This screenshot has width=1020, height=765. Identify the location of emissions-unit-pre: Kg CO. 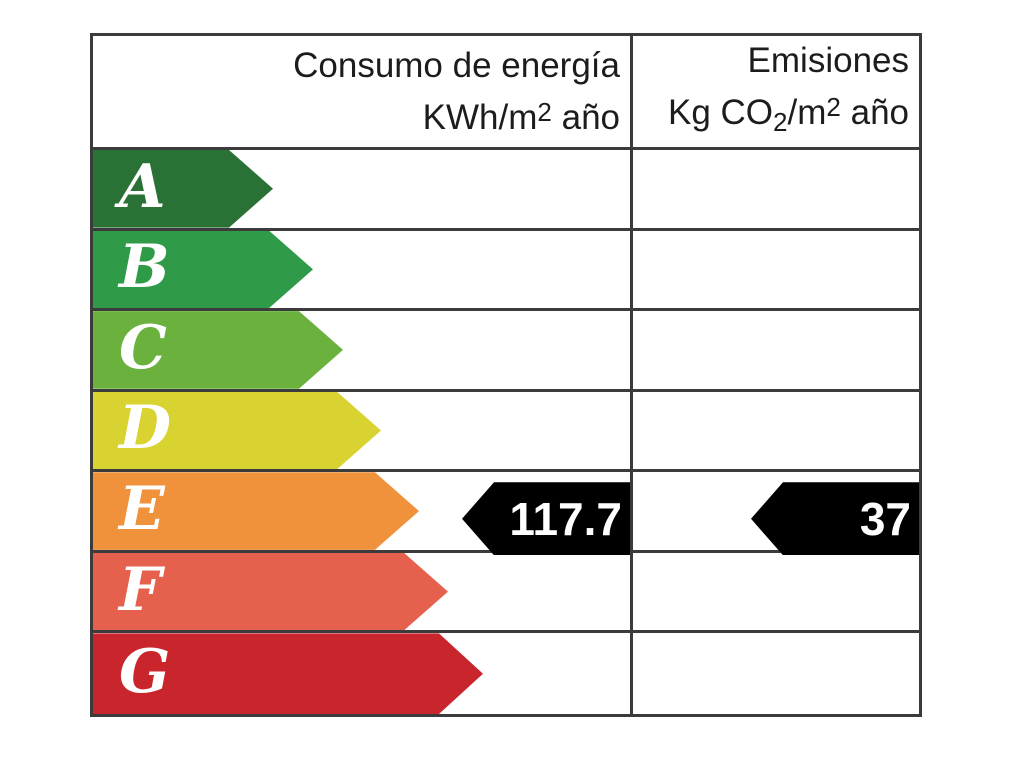
(721, 112).